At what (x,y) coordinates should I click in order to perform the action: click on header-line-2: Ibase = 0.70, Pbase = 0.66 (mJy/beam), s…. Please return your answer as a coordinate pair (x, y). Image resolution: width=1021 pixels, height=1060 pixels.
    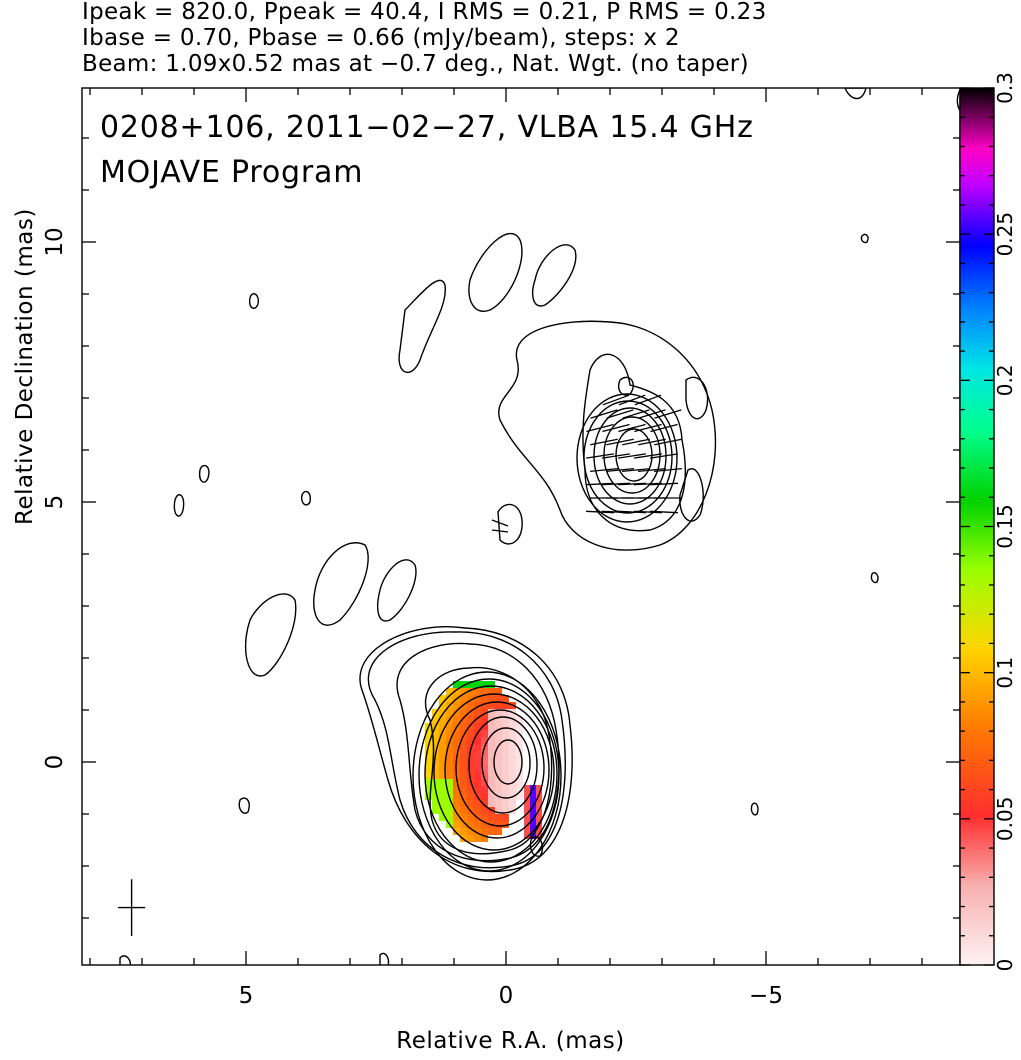
    Looking at the image, I should click on (381, 38).